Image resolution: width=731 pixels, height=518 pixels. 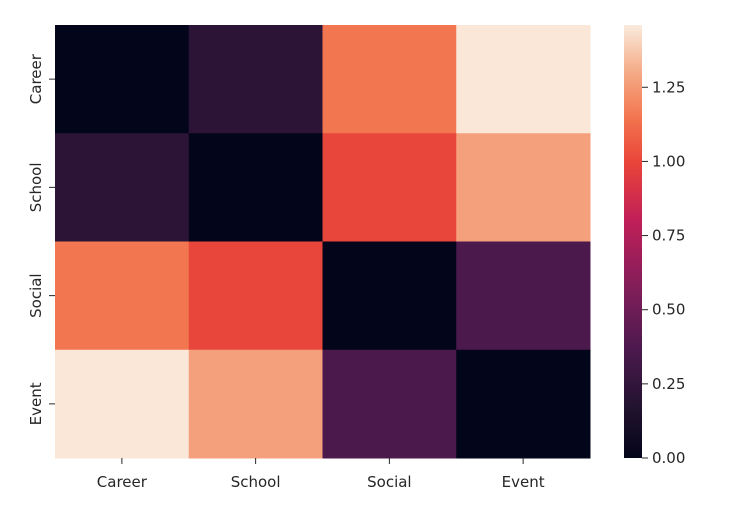 I want to click on y-tick-label: School, so click(x=36, y=187).